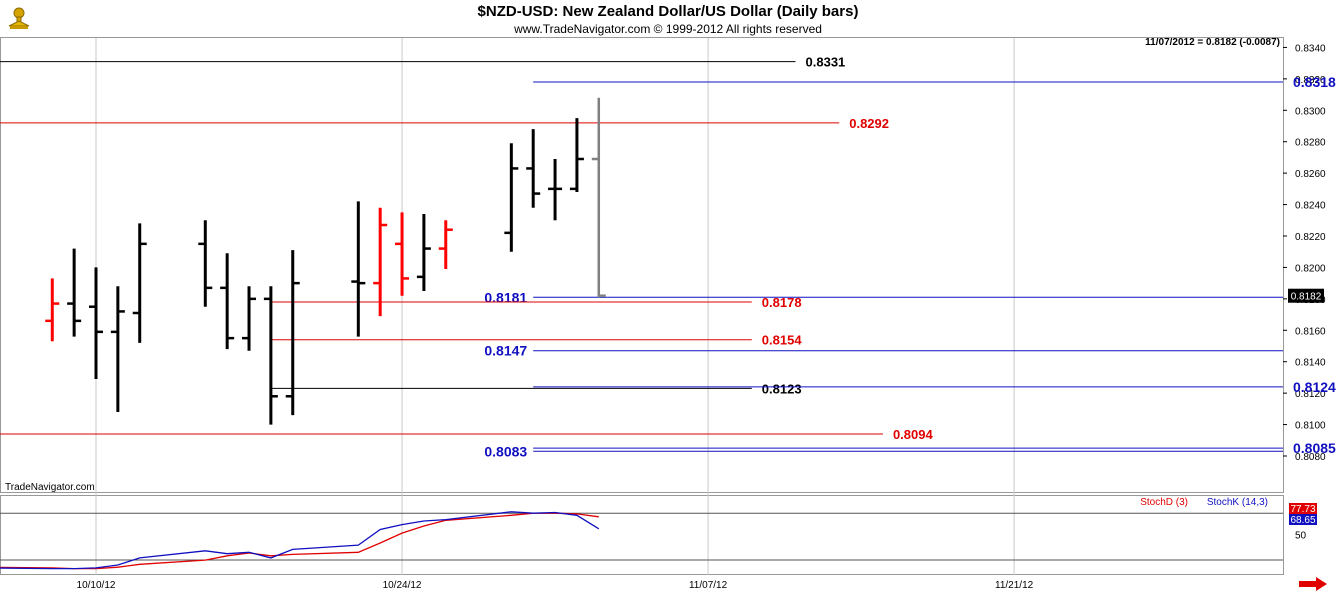 This screenshot has height=594, width=1336. Describe the element at coordinates (1310, 80) in the screenshot. I see `y-tick-label: 0.8320` at that location.